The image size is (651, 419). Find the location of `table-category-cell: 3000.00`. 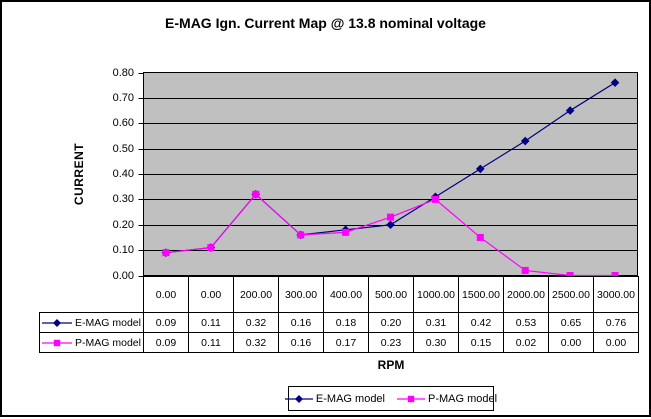

table-category-cell: 3000.00 is located at coordinates (616, 294).